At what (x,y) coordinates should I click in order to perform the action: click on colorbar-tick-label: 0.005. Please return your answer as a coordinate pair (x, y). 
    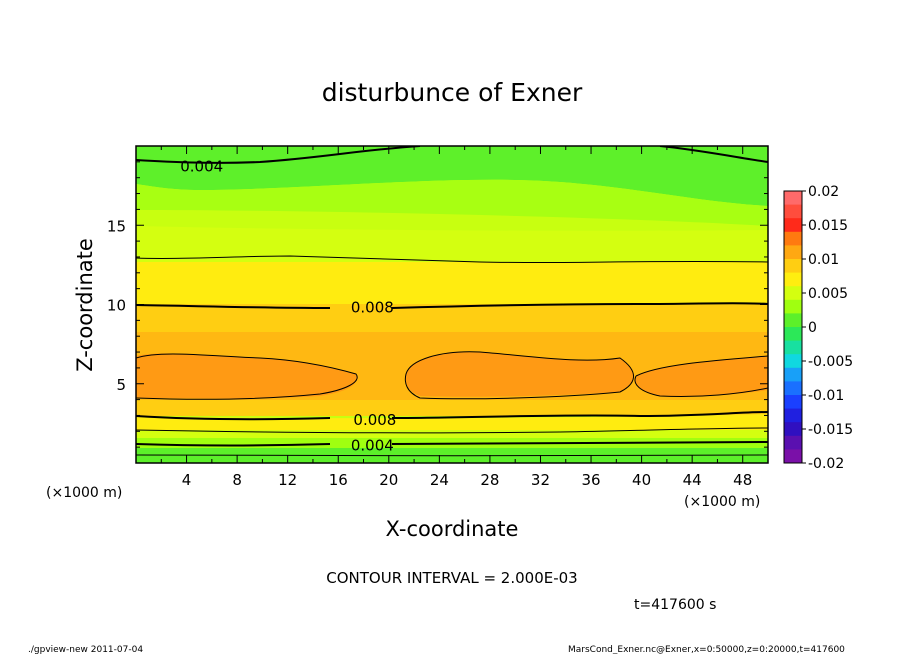
    Looking at the image, I should click on (828, 294).